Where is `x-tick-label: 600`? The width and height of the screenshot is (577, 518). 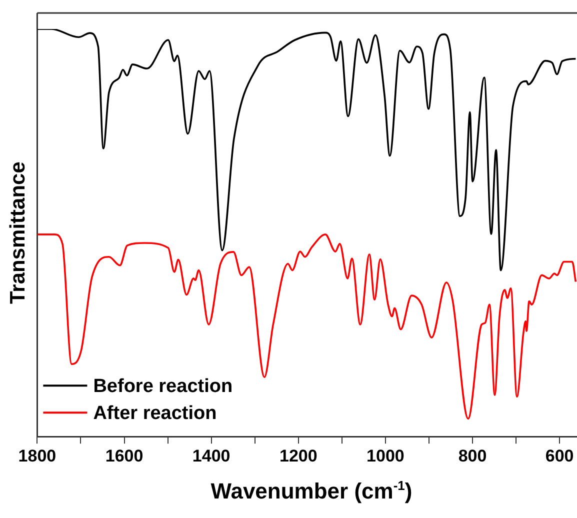
x-tick-label: 600 is located at coordinates (559, 456).